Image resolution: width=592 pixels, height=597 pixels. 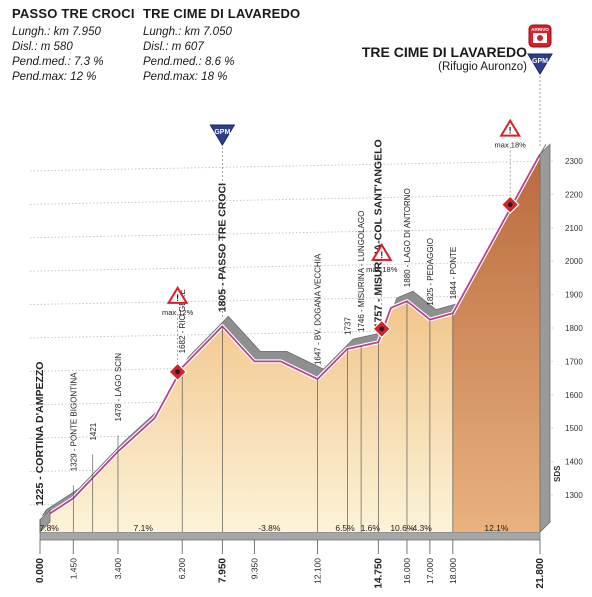 I want to click on gradient-label: 10.6%, so click(x=402, y=528).